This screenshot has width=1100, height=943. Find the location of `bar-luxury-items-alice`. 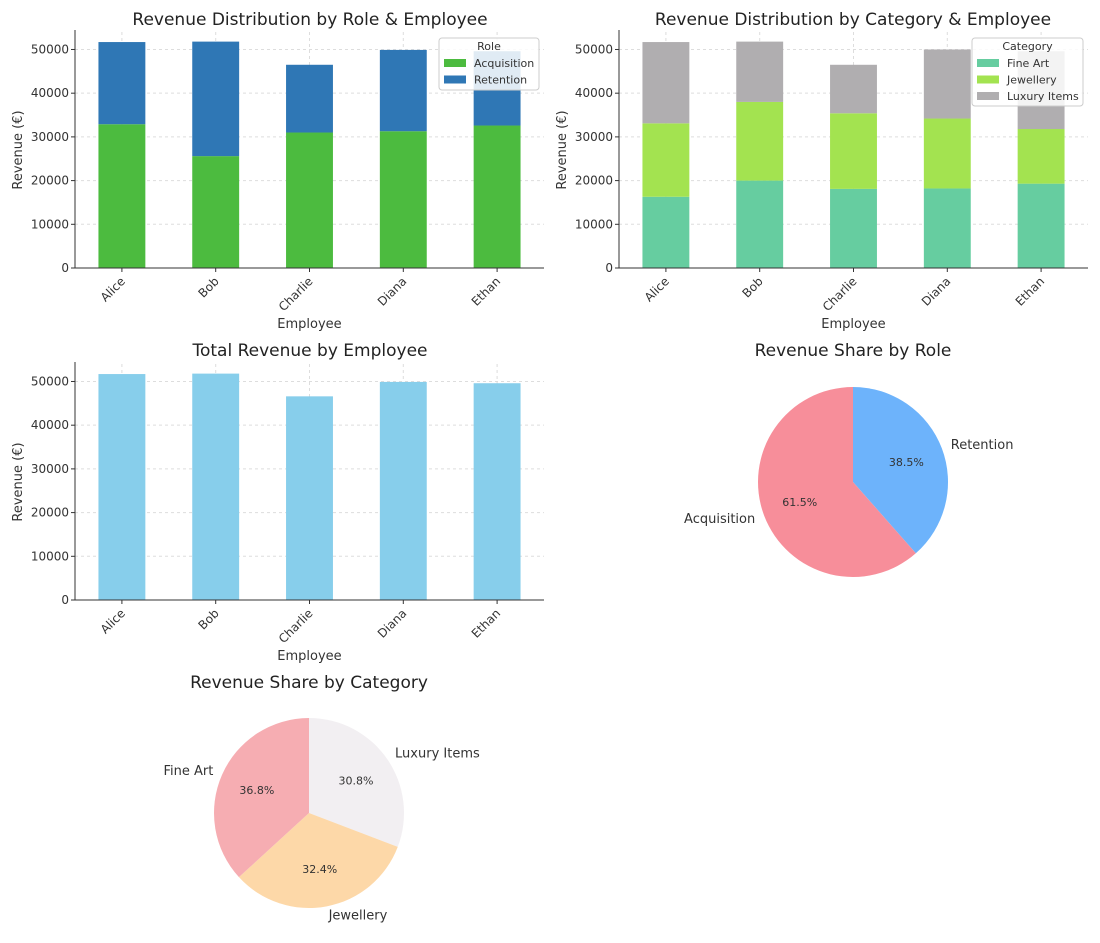

bar-luxury-items-alice is located at coordinates (666, 83).